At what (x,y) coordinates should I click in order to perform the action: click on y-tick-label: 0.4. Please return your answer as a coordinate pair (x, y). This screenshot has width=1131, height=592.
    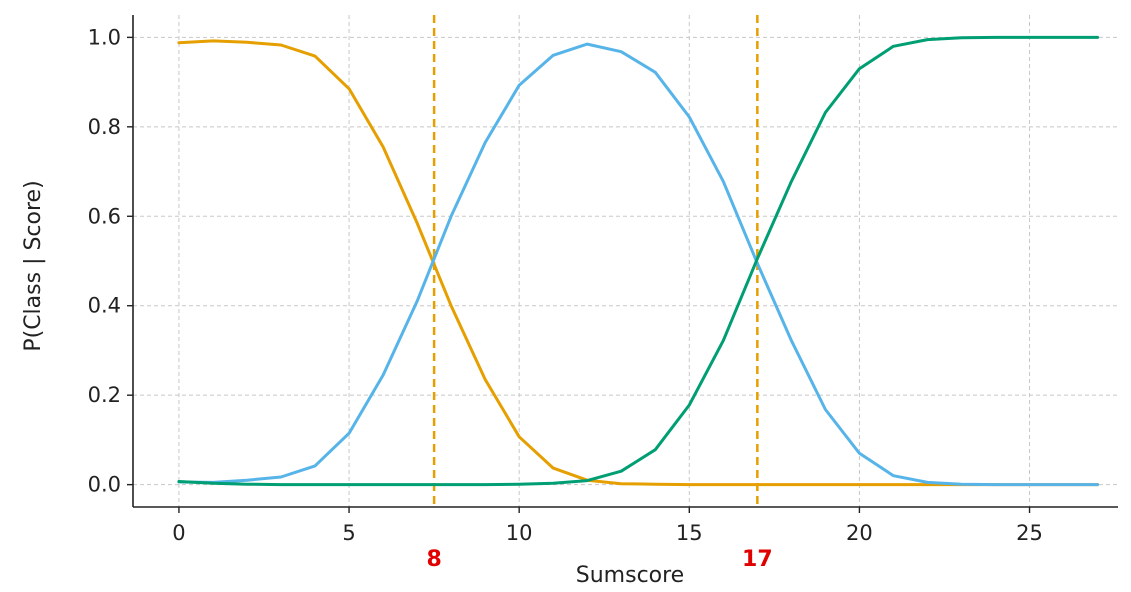
    Looking at the image, I should click on (104, 306).